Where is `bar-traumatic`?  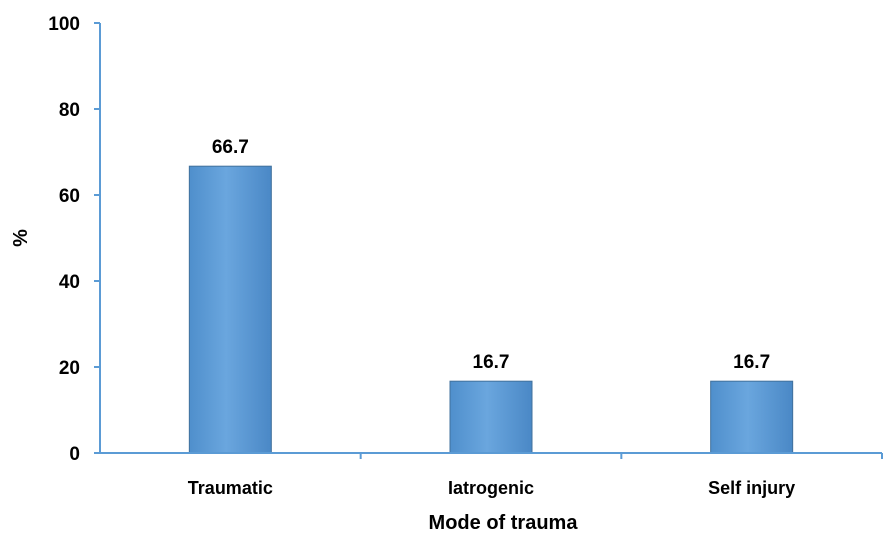 bar-traumatic is located at coordinates (230, 309).